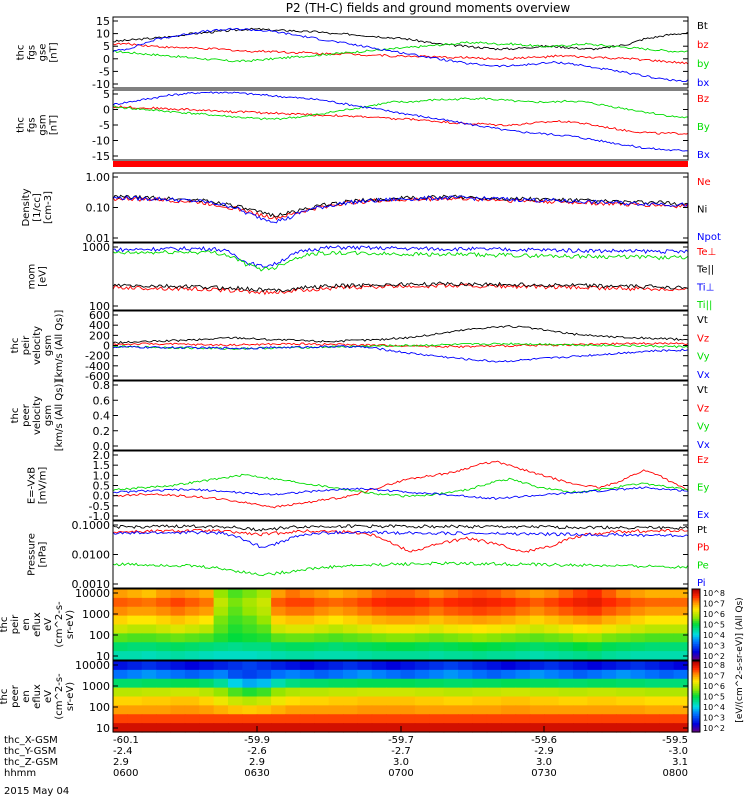  Describe the element at coordinates (401, 751) in the screenshot. I see `x-axis-value: -2.7` at that location.